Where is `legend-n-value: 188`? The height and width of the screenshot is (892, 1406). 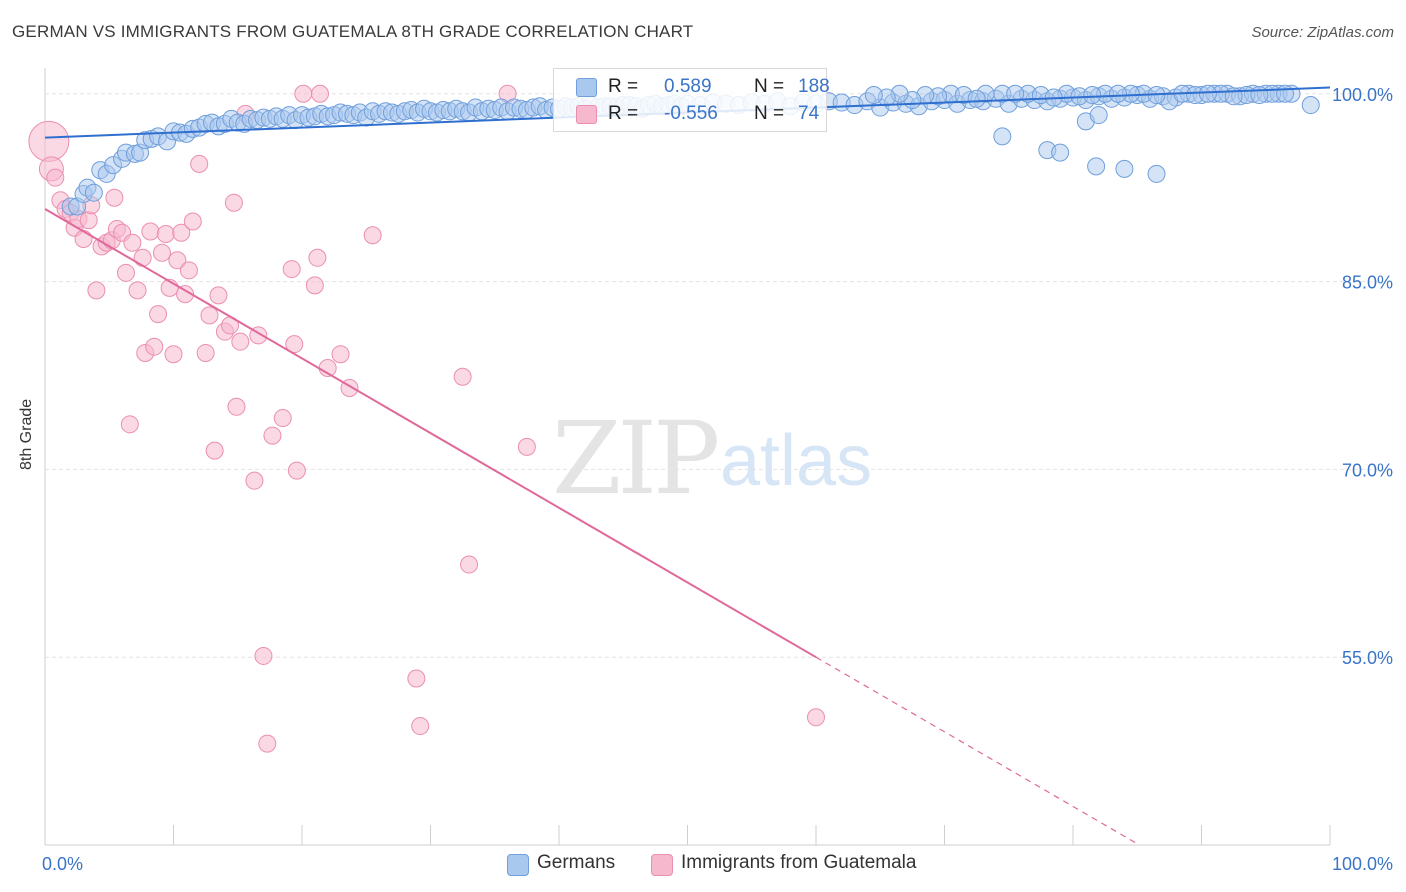 legend-n-value: 188 is located at coordinates (814, 86).